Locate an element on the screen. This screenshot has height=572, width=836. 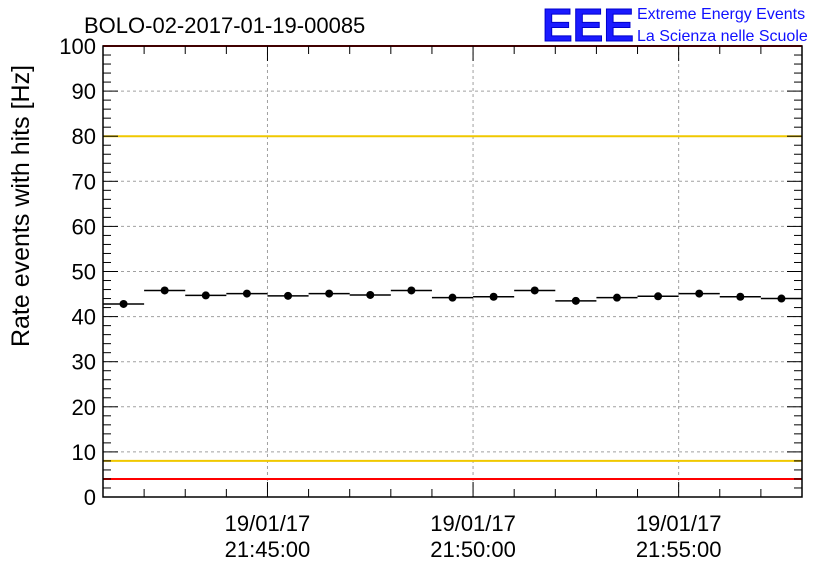
y-tick-label: 90 is located at coordinates (84, 91).